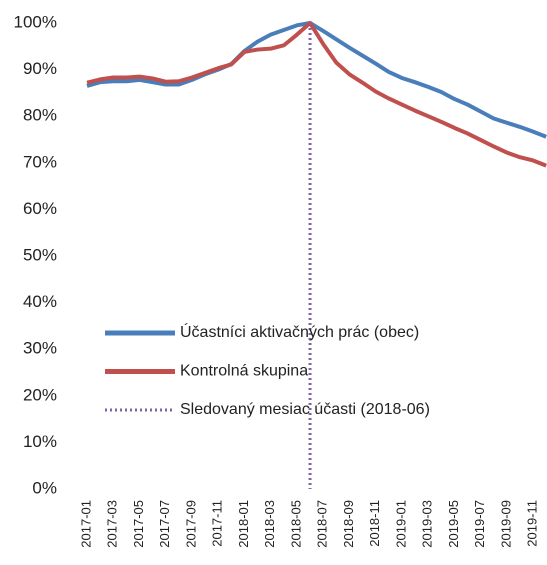 The height and width of the screenshot is (565, 547). I want to click on x-tick-label: 2018-11, so click(374, 523).